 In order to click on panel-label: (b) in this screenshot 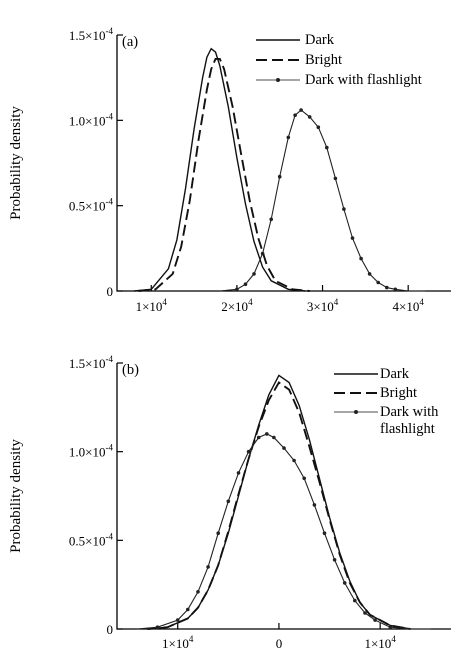, I will do `click(130, 370)`.